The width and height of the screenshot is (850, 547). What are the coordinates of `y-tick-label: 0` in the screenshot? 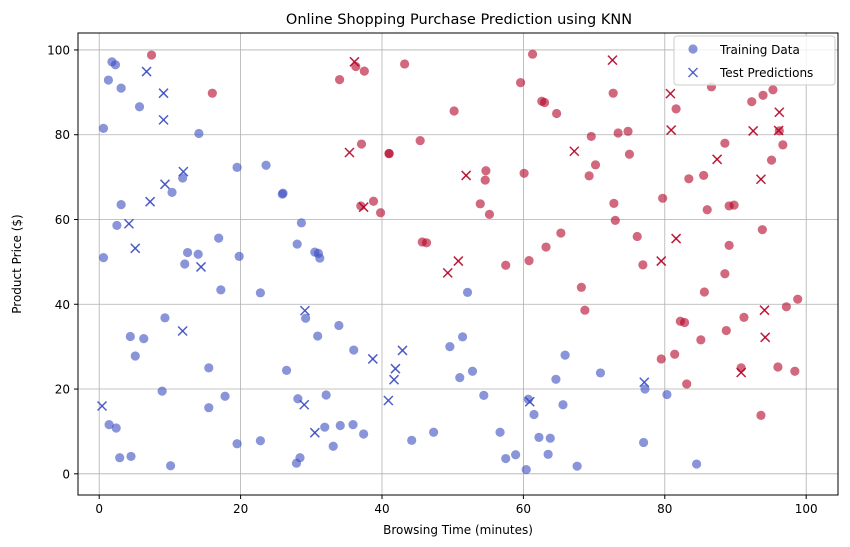 It's located at (66, 474).